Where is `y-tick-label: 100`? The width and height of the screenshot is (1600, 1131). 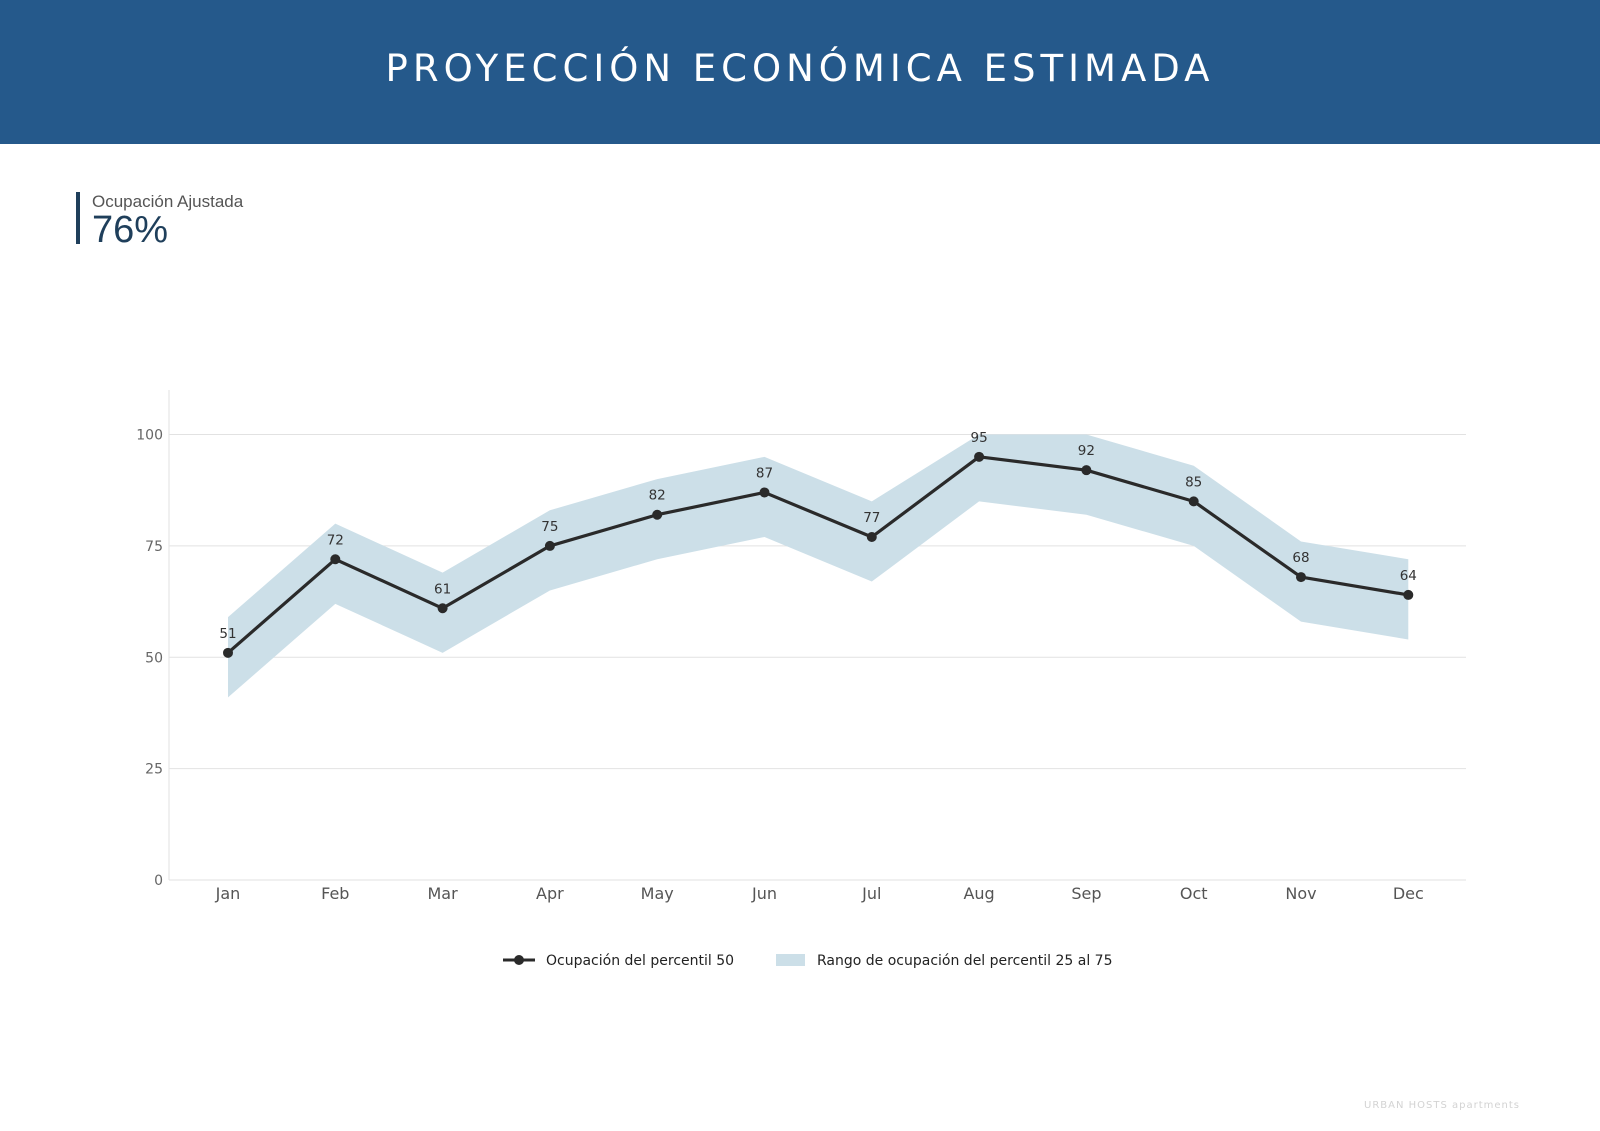
y-tick-label: 100 is located at coordinates (149, 436).